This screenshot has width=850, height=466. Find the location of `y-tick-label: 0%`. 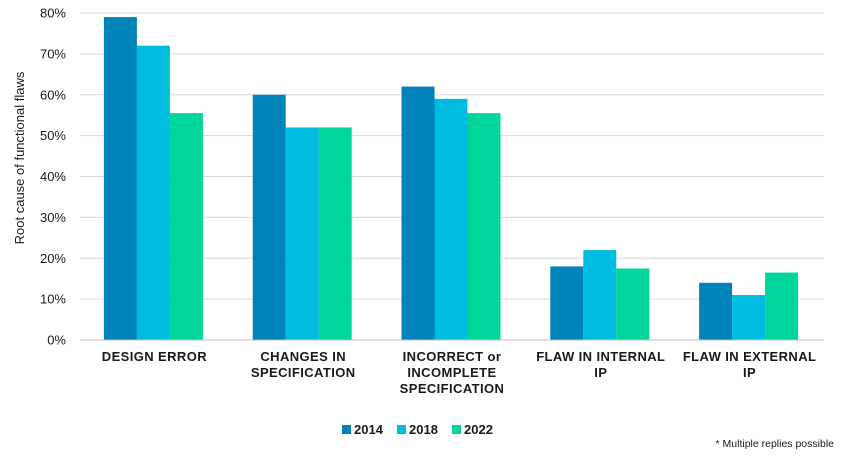

y-tick-label: 0% is located at coordinates (56, 340).